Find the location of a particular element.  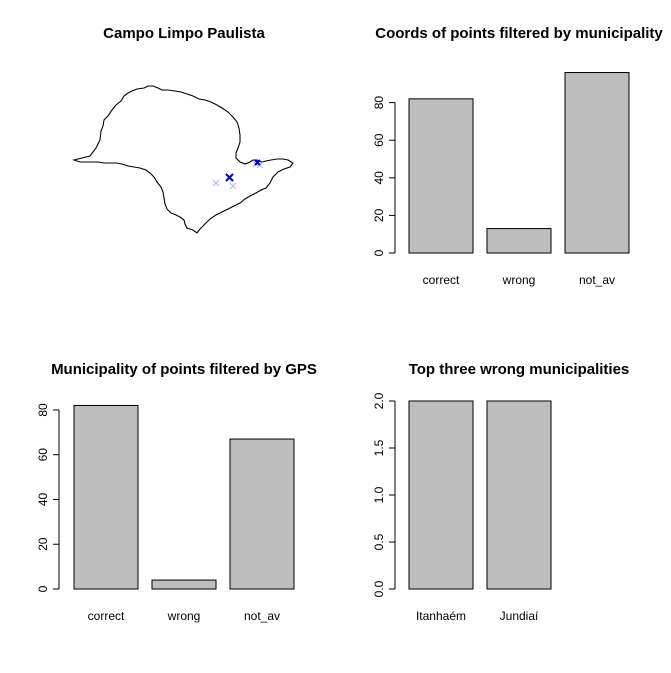

map-panel: Campo Limpo Paulista is located at coordinates (183, 129).